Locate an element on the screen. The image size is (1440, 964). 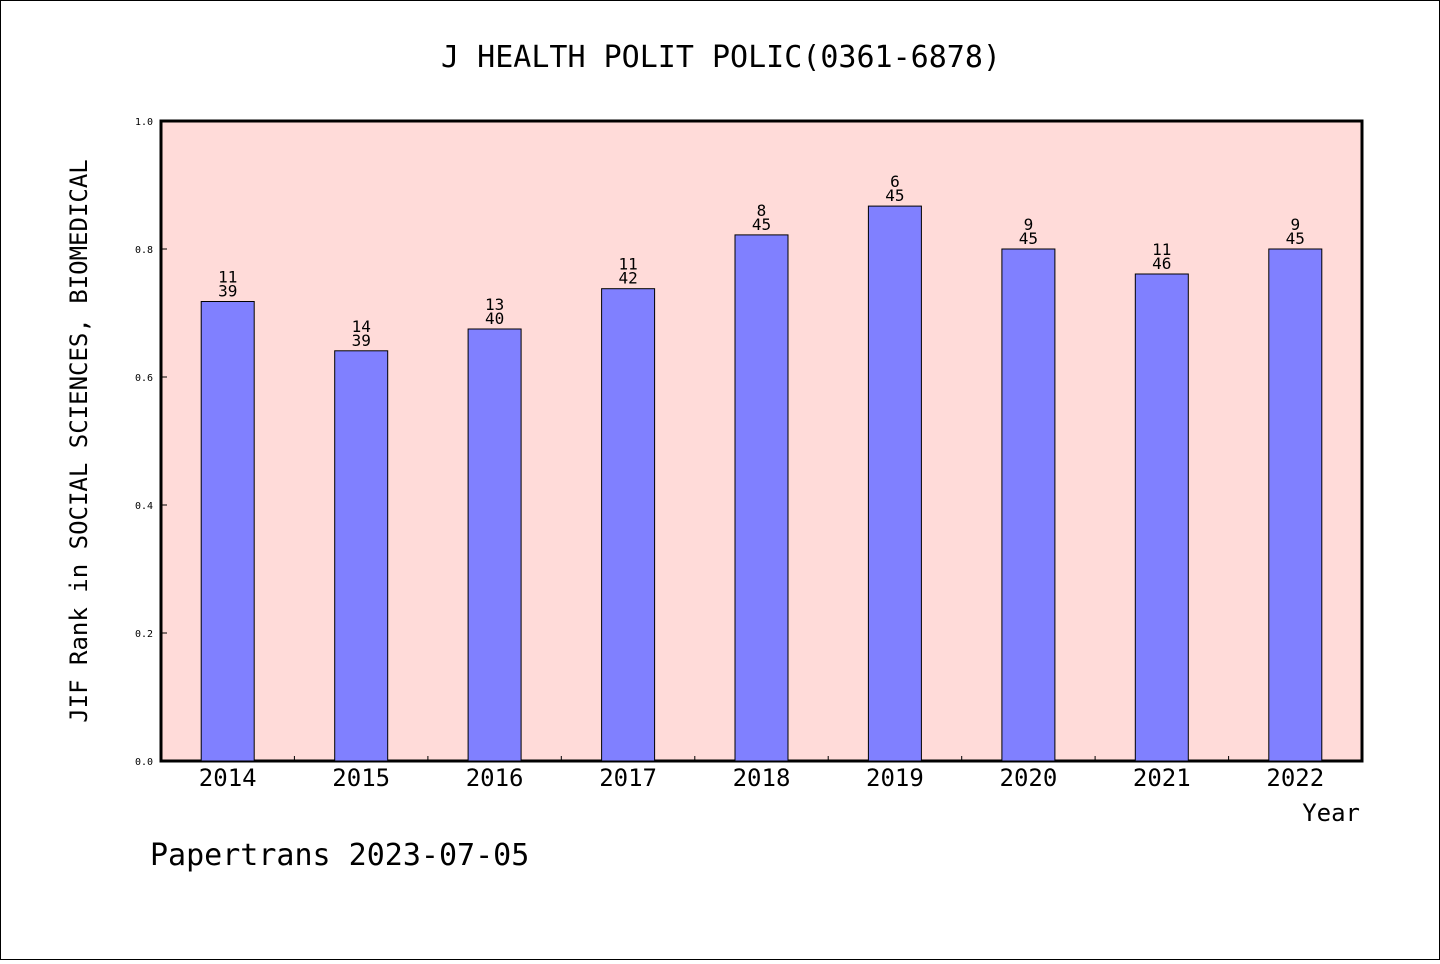
y-axis-label: JIF Rank in SOCIAL SCIENCES, BIOMEDICAL is located at coordinates (79, 441).